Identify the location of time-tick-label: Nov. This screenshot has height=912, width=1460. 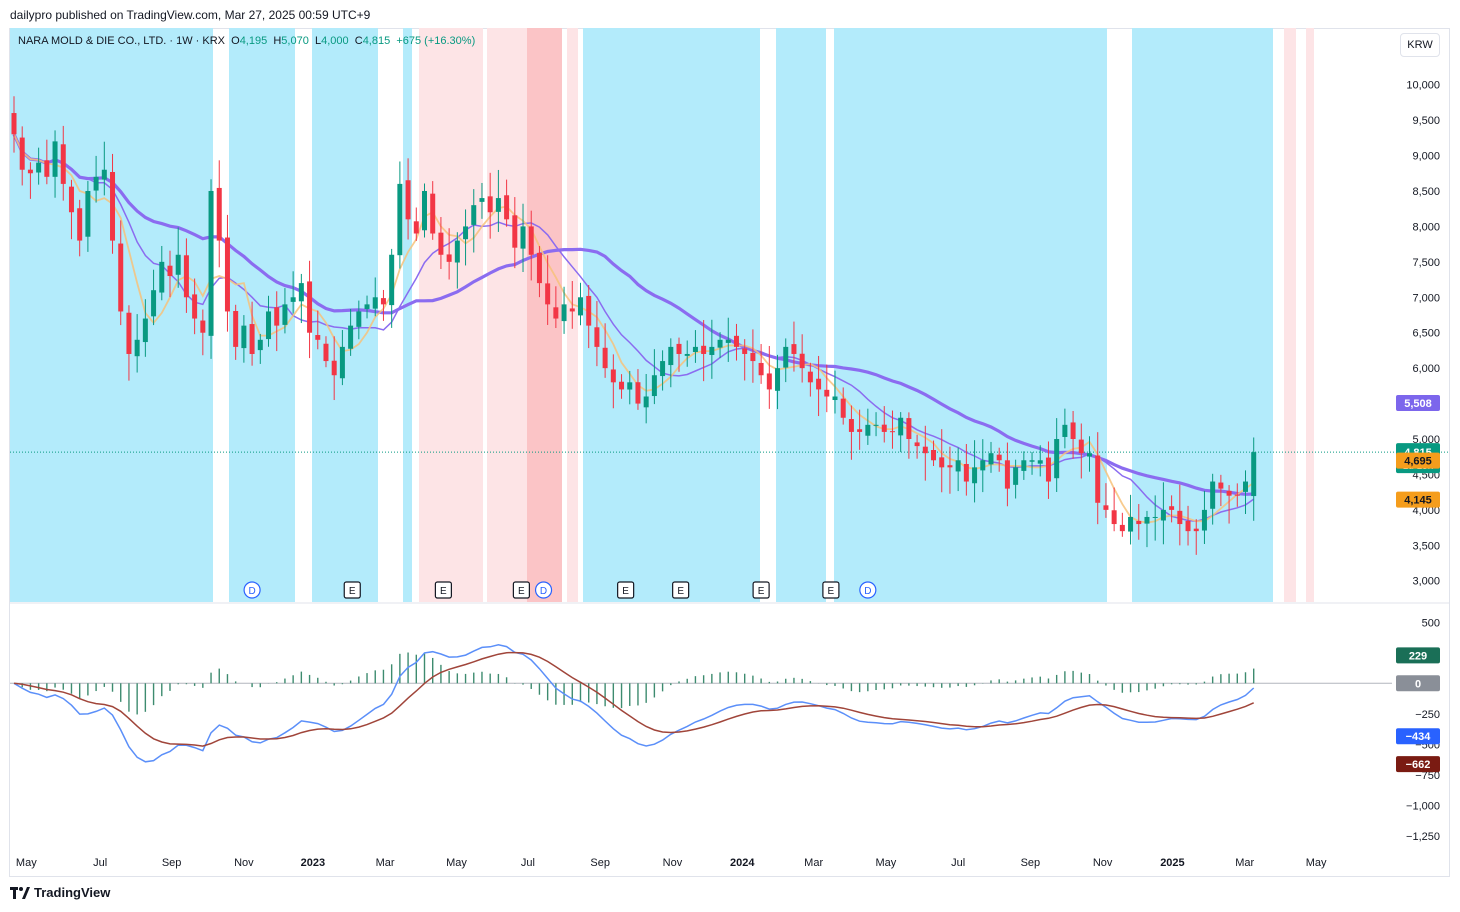
(673, 863).